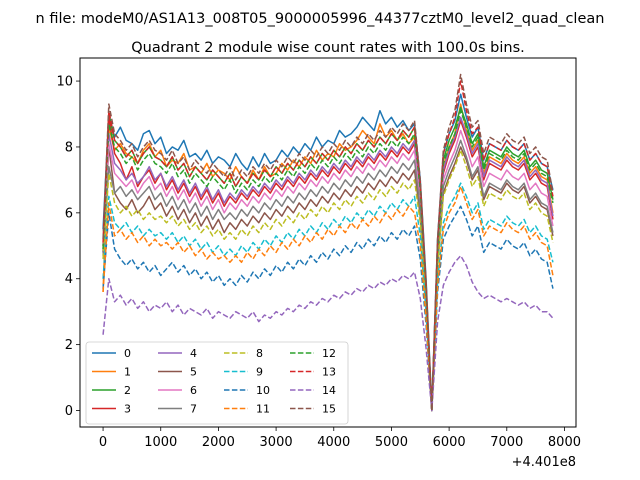 The image size is (640, 480). What do you see at coordinates (329, 390) in the screenshot?
I see `legend-label-14: 14` at bounding box center [329, 390].